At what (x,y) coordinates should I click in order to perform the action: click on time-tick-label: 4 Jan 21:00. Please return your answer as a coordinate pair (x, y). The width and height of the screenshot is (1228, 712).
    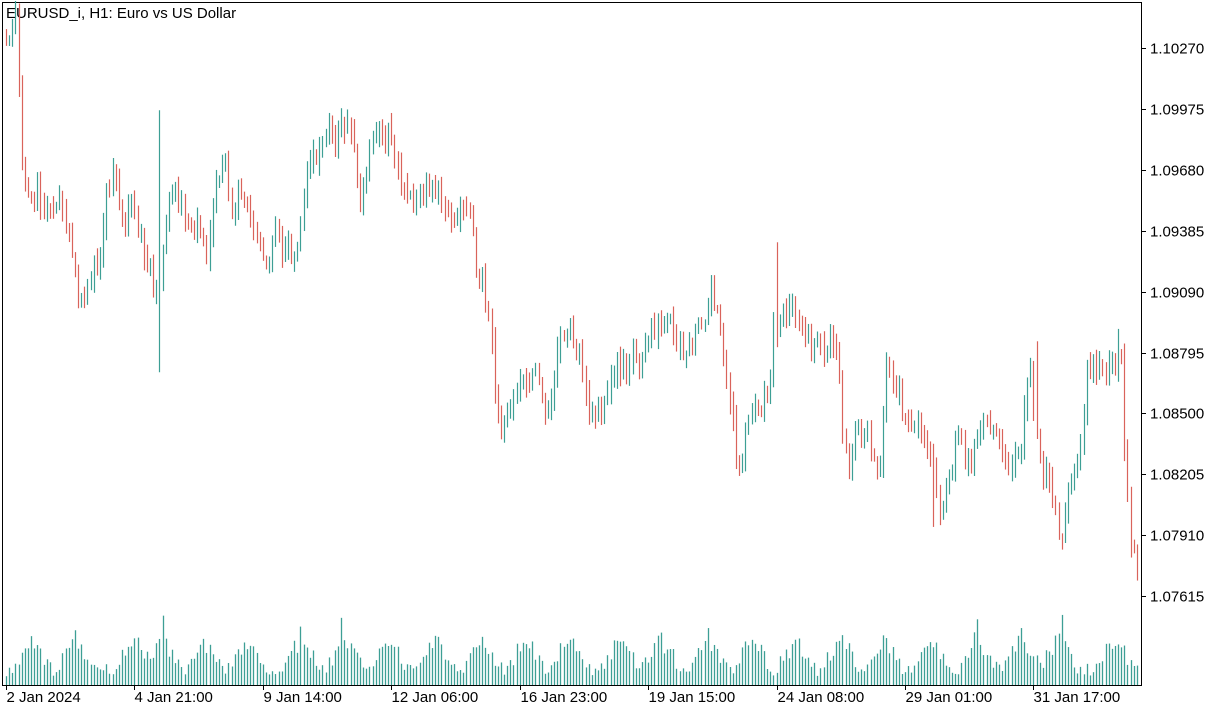
    Looking at the image, I should click on (174, 697).